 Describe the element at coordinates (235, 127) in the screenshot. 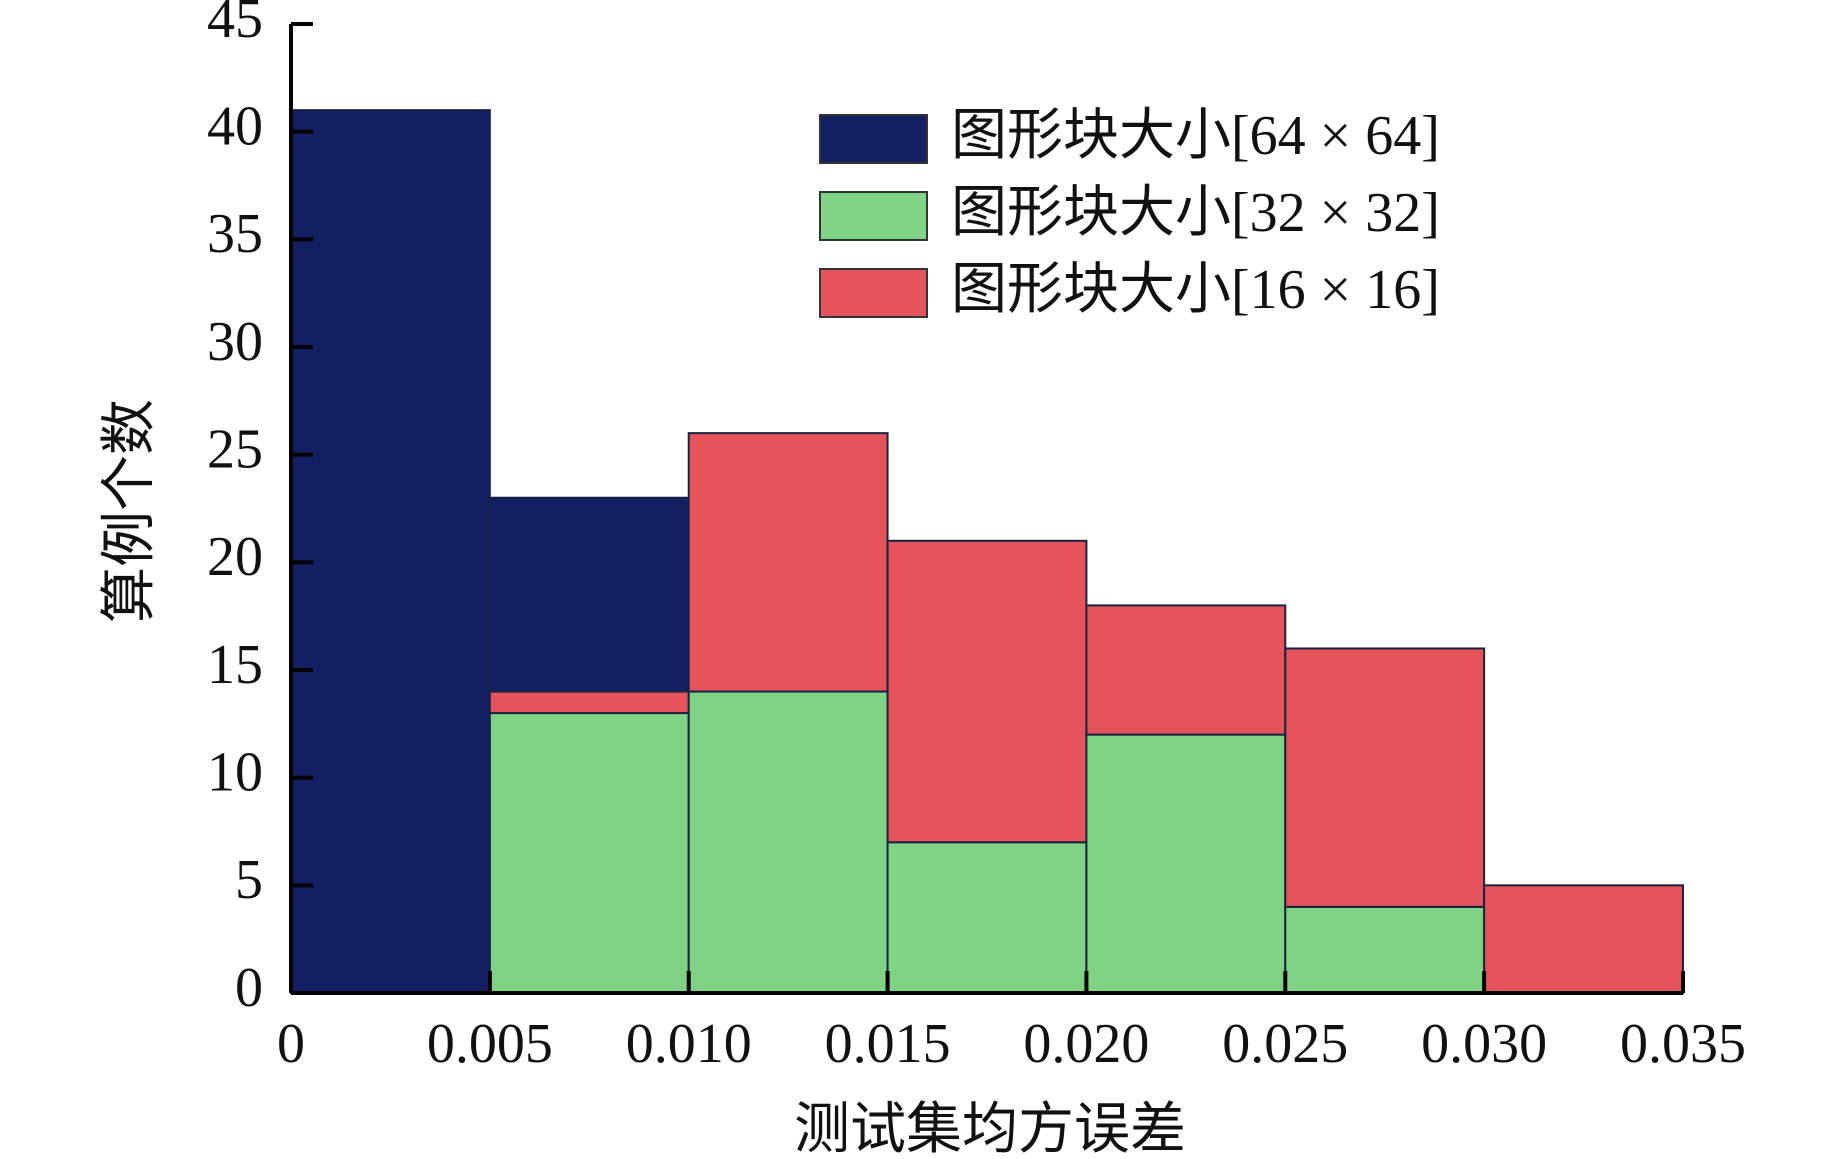

I see `y-tick-label: 40` at that location.